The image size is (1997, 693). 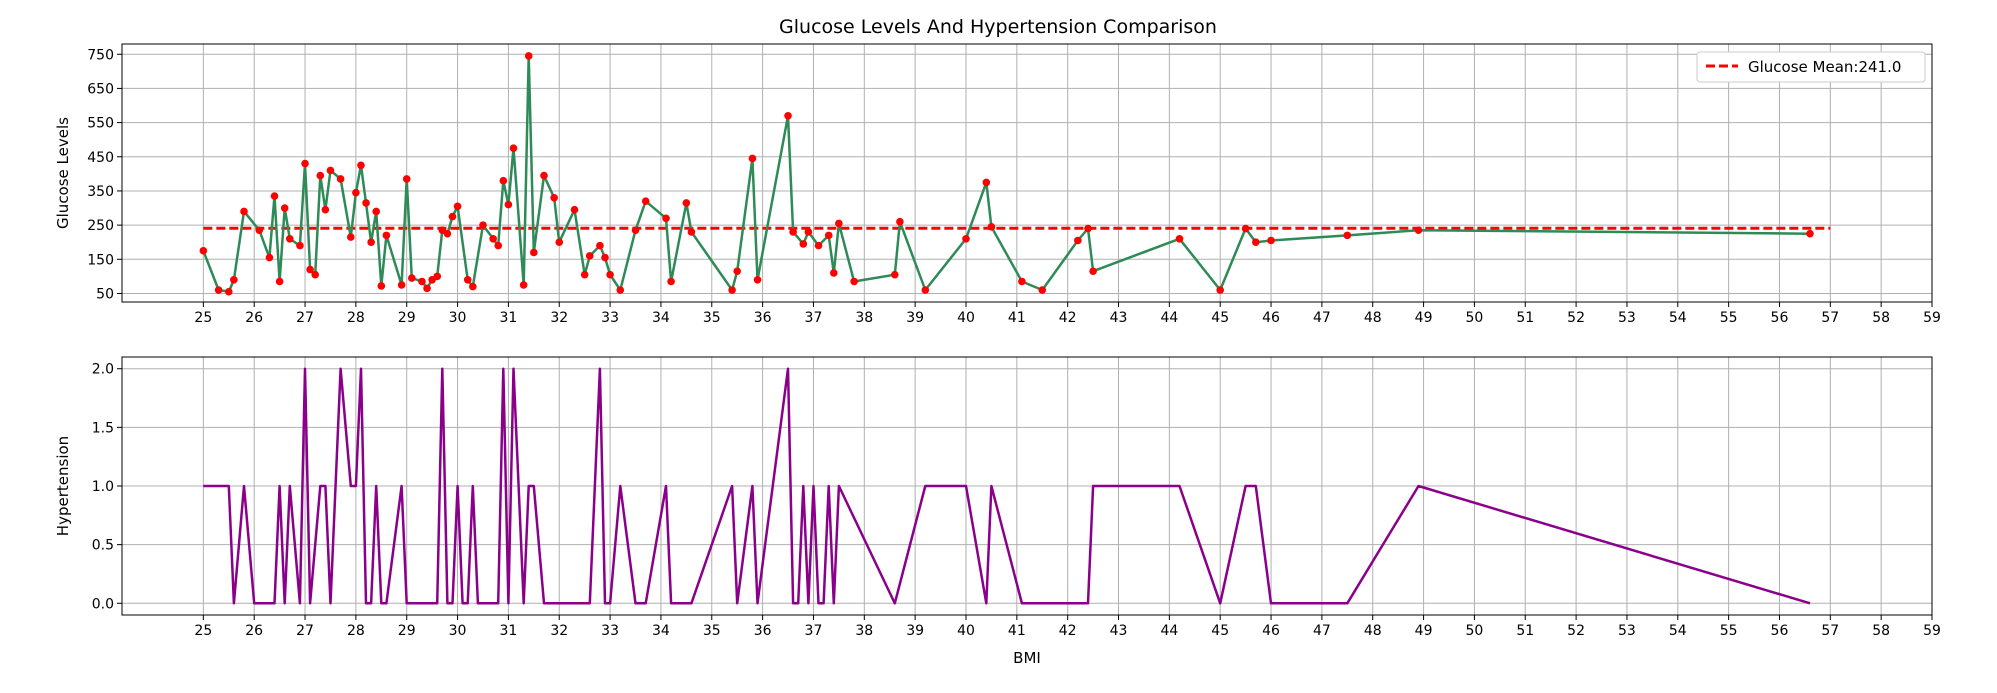 I want to click on glucose-y-axis-label: Glucose Levels, so click(x=63, y=173).